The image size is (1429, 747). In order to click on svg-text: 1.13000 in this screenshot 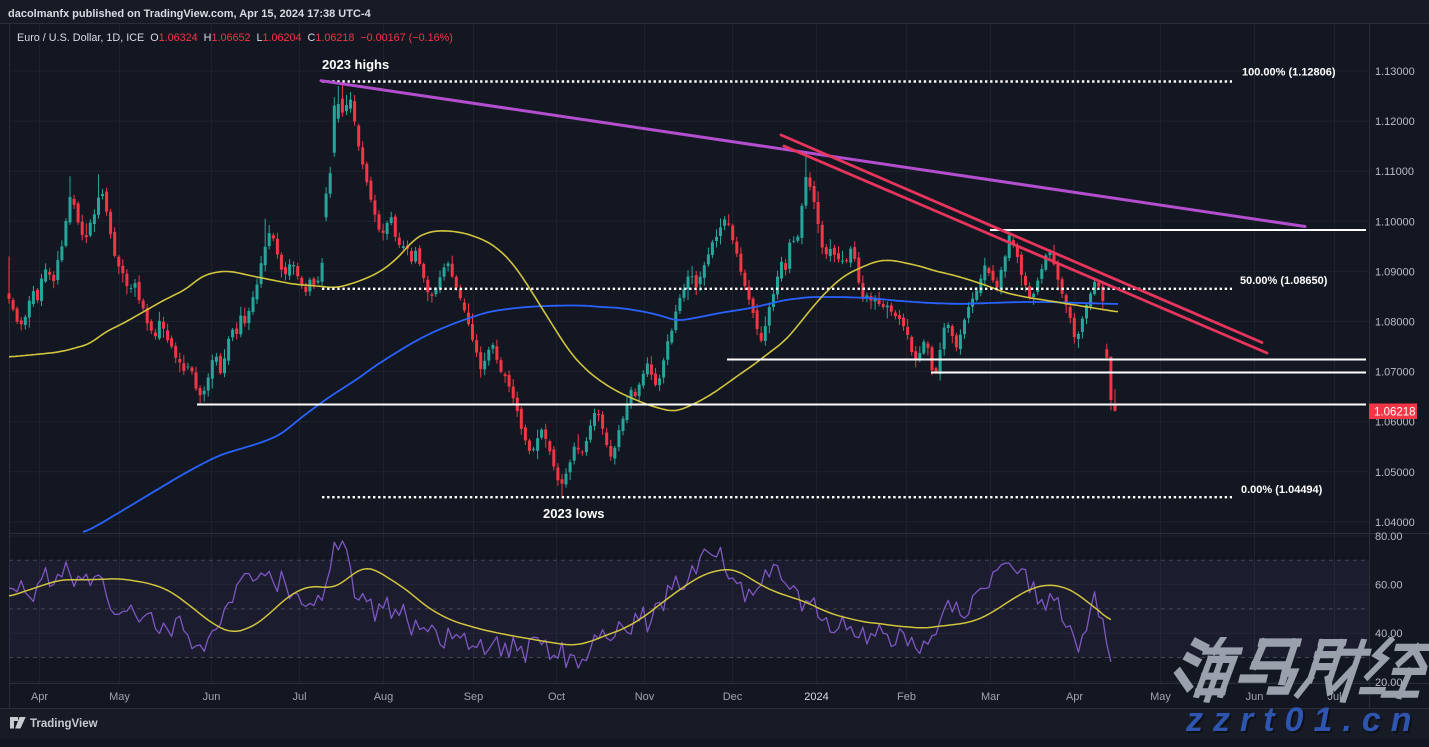, I will do `click(1395, 72)`.